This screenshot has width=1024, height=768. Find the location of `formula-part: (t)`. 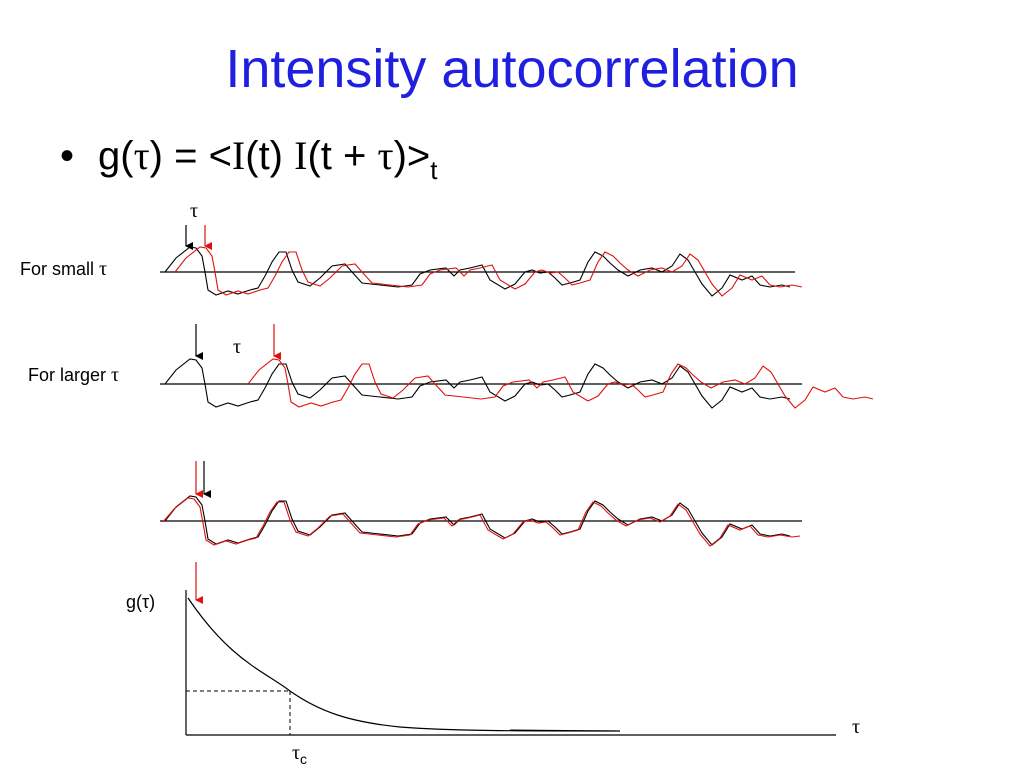

formula-part: (t) is located at coordinates (270, 156).